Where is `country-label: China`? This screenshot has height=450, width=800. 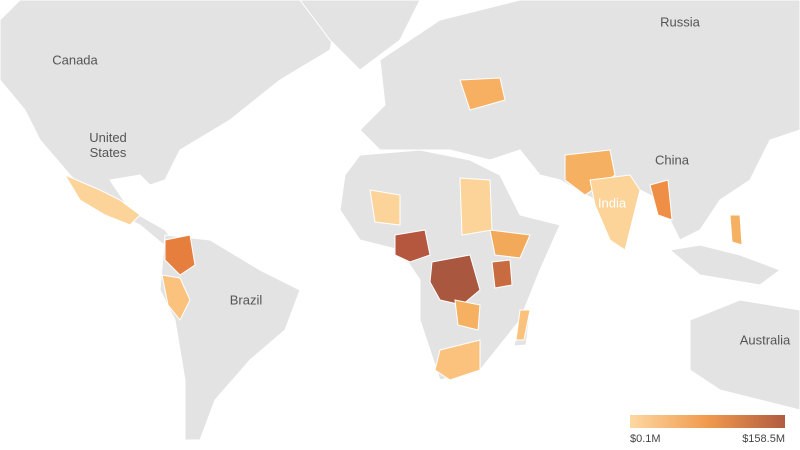
country-label: China is located at coordinates (672, 160).